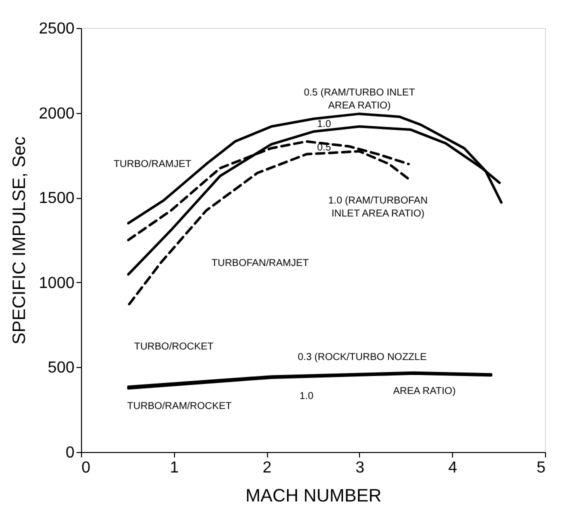  Describe the element at coordinates (61, 368) in the screenshot. I see `y-tick-label: 500` at that location.